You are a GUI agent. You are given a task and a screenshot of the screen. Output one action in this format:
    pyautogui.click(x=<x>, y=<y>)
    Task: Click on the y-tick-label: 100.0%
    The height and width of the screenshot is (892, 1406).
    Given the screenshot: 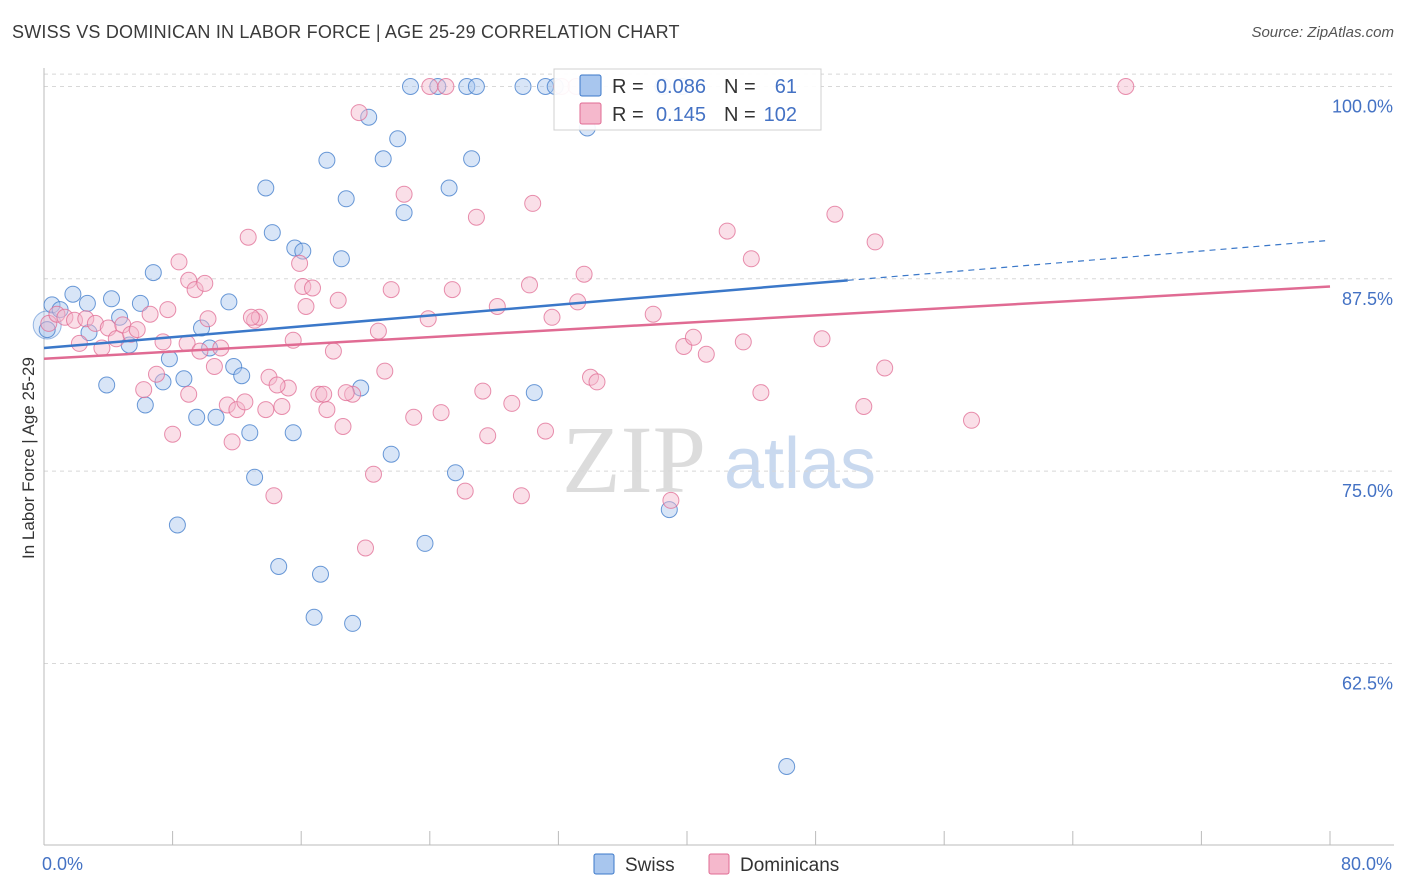 What is the action you would take?
    pyautogui.click(x=1362, y=106)
    